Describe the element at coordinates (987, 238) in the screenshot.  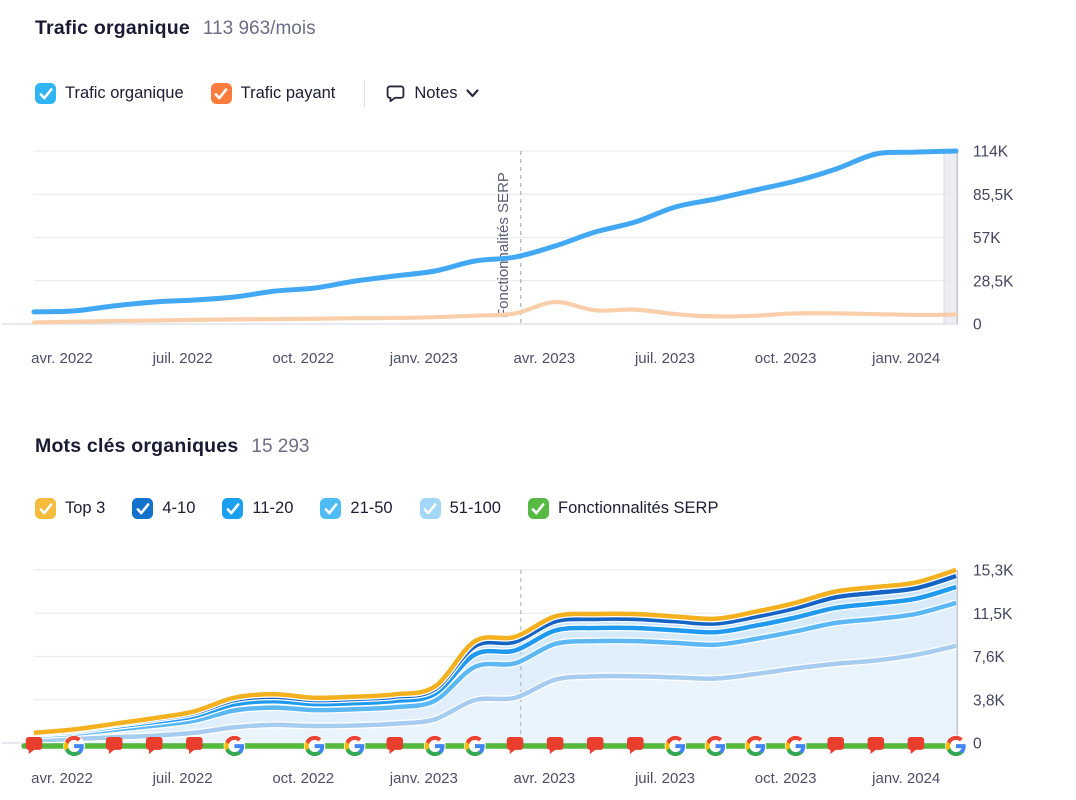
I see `y-tick-label: 57K` at that location.